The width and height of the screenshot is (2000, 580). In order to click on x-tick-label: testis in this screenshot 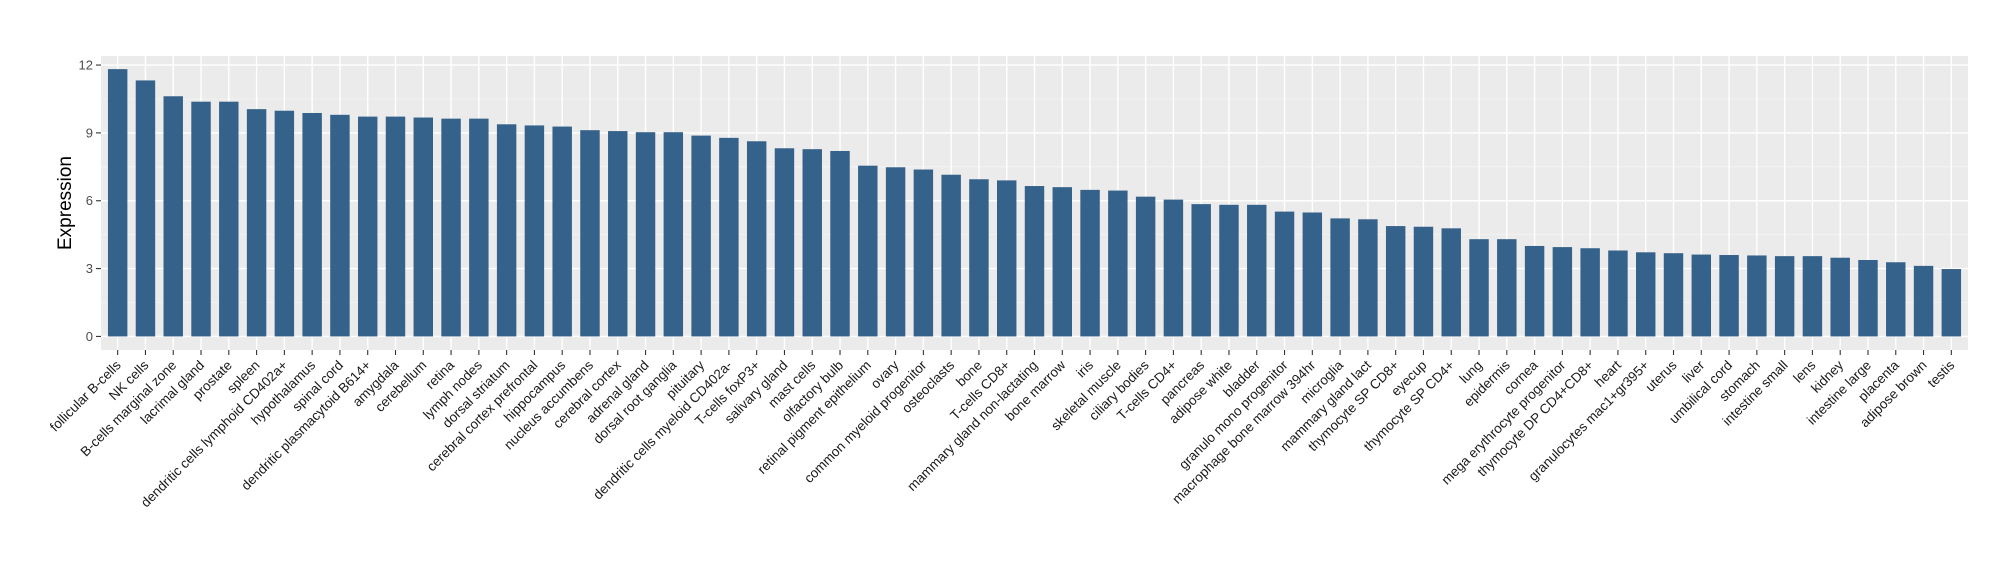, I will do `click(1941, 373)`.